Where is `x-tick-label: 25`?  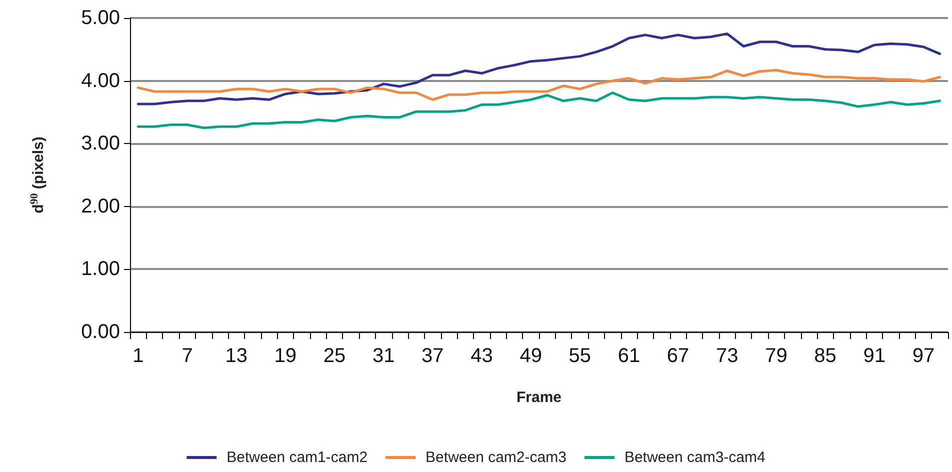 x-tick-label: 25 is located at coordinates (334, 356).